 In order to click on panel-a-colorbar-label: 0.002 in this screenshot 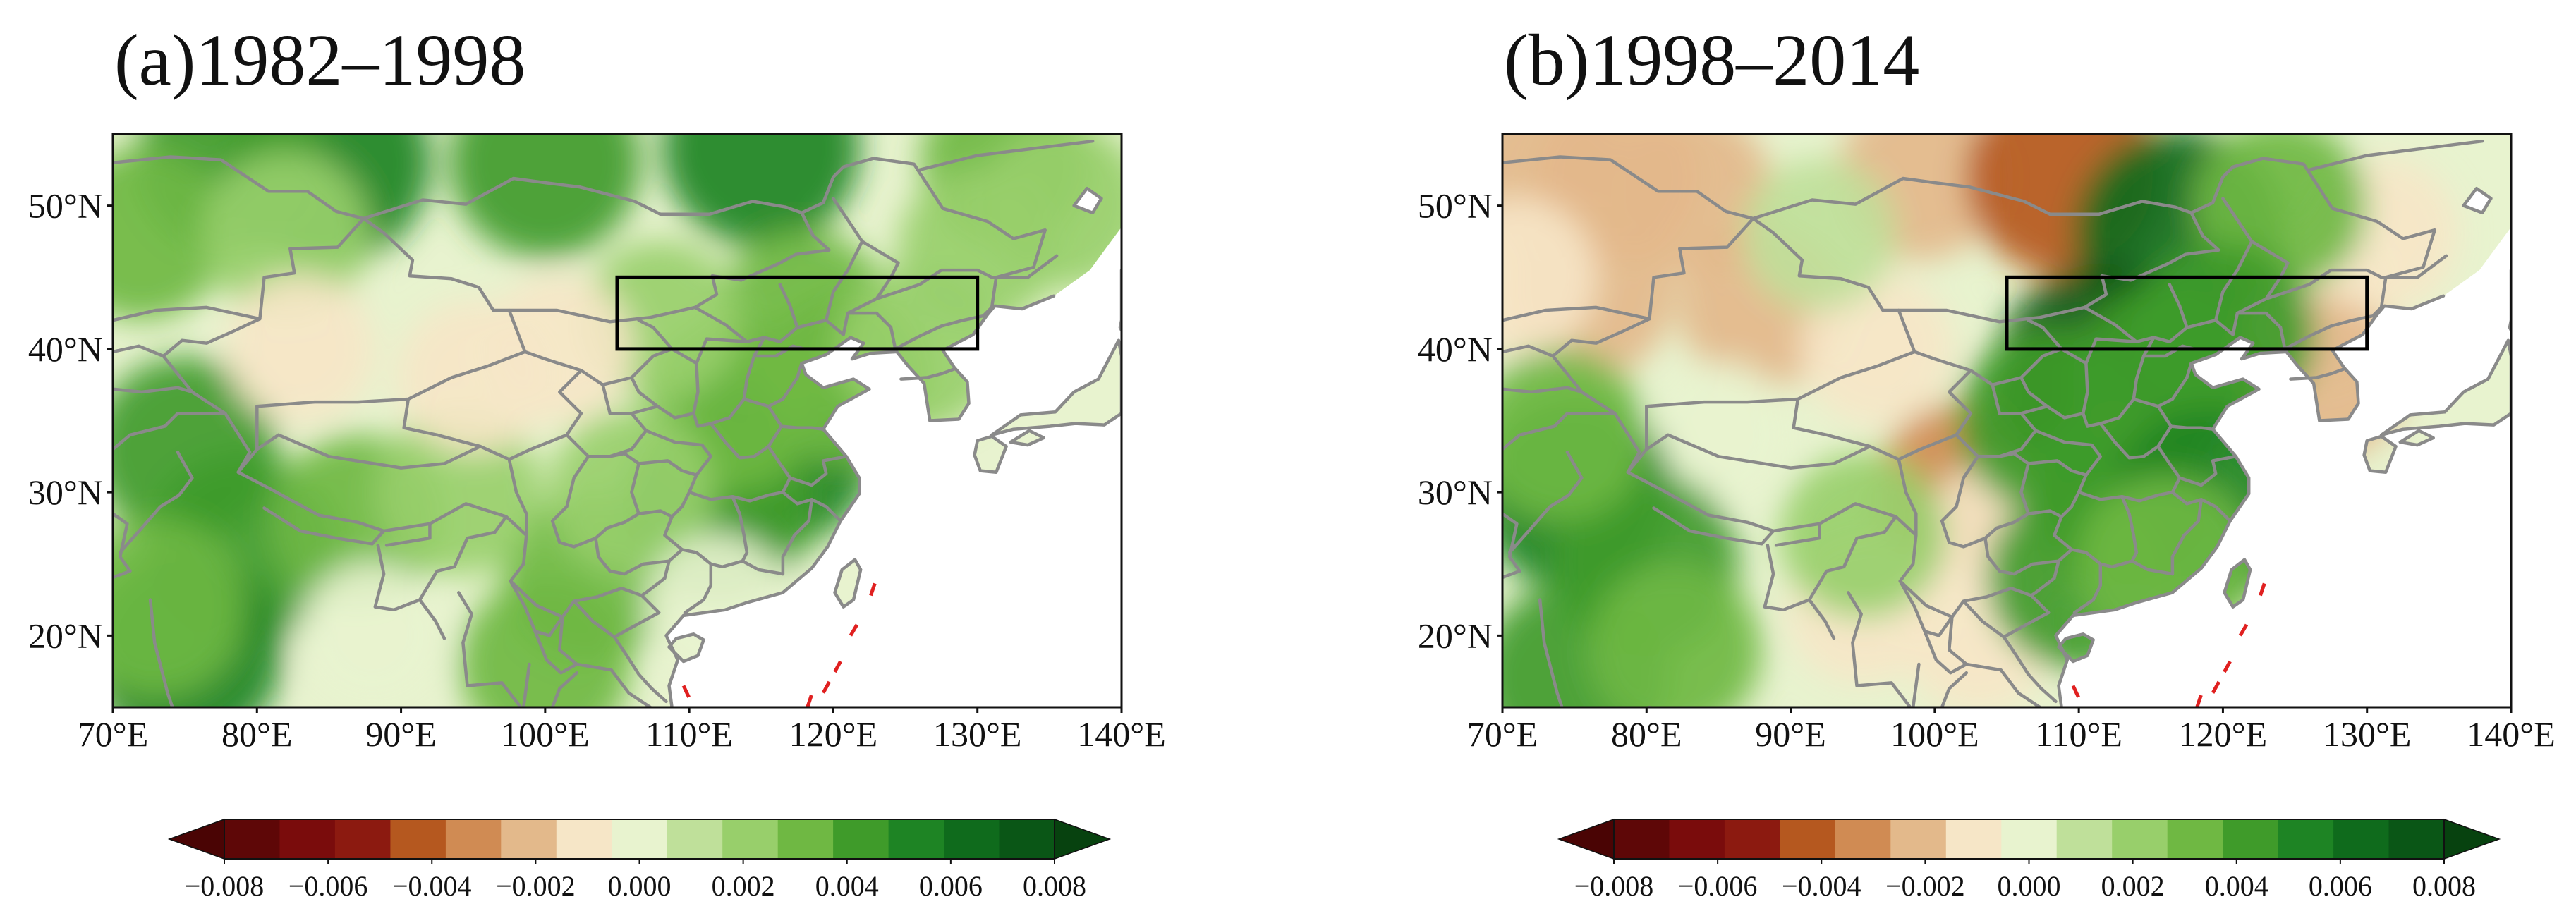, I will do `click(743, 886)`.